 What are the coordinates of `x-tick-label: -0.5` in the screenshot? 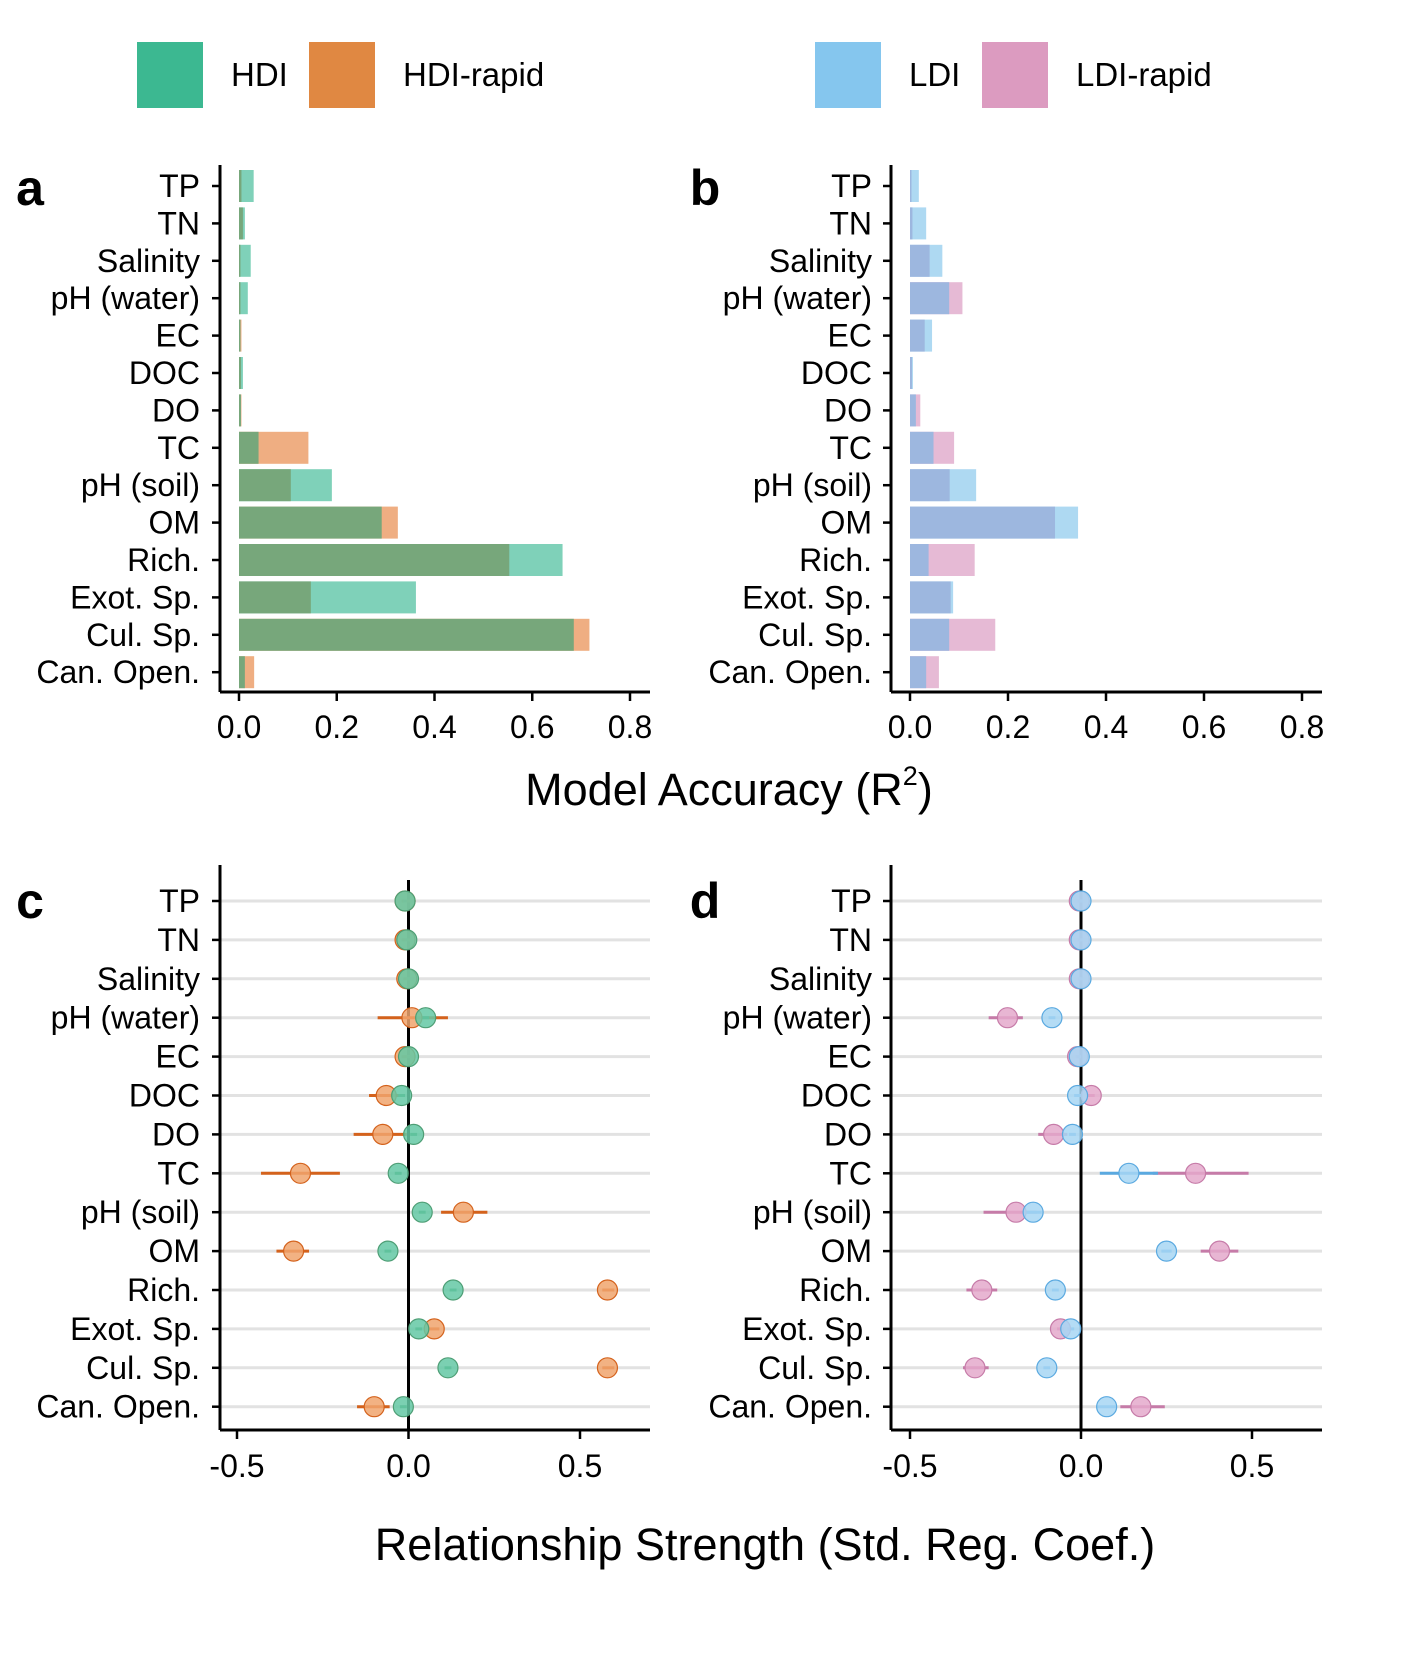 It's located at (909, 1466).